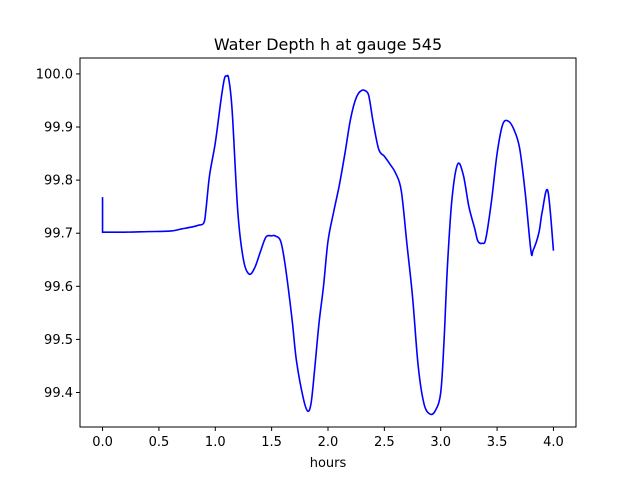  What do you see at coordinates (58, 393) in the screenshot?
I see `y-tick-label: 99.4` at bounding box center [58, 393].